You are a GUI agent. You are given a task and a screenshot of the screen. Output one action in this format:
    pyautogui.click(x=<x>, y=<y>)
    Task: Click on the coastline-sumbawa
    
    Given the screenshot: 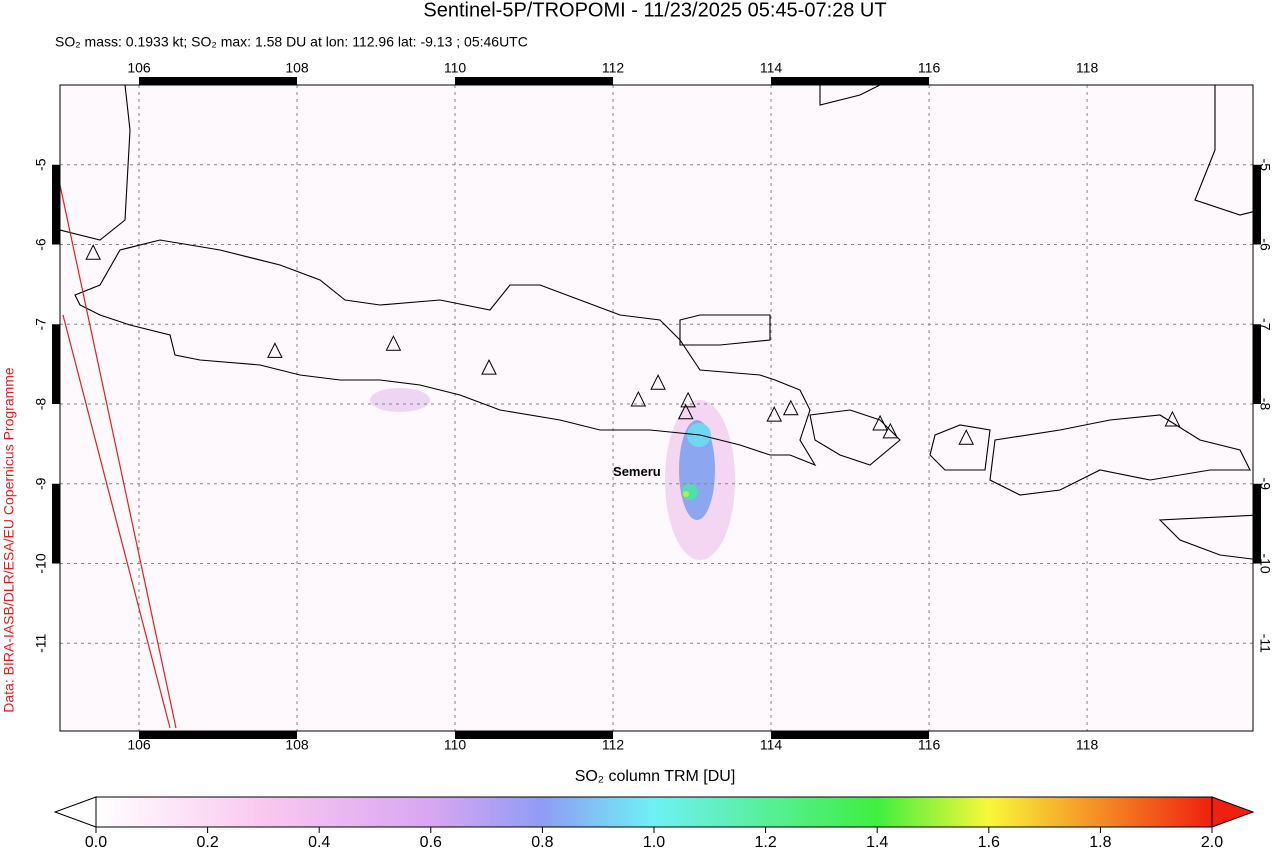 What is the action you would take?
    pyautogui.click(x=1120, y=455)
    